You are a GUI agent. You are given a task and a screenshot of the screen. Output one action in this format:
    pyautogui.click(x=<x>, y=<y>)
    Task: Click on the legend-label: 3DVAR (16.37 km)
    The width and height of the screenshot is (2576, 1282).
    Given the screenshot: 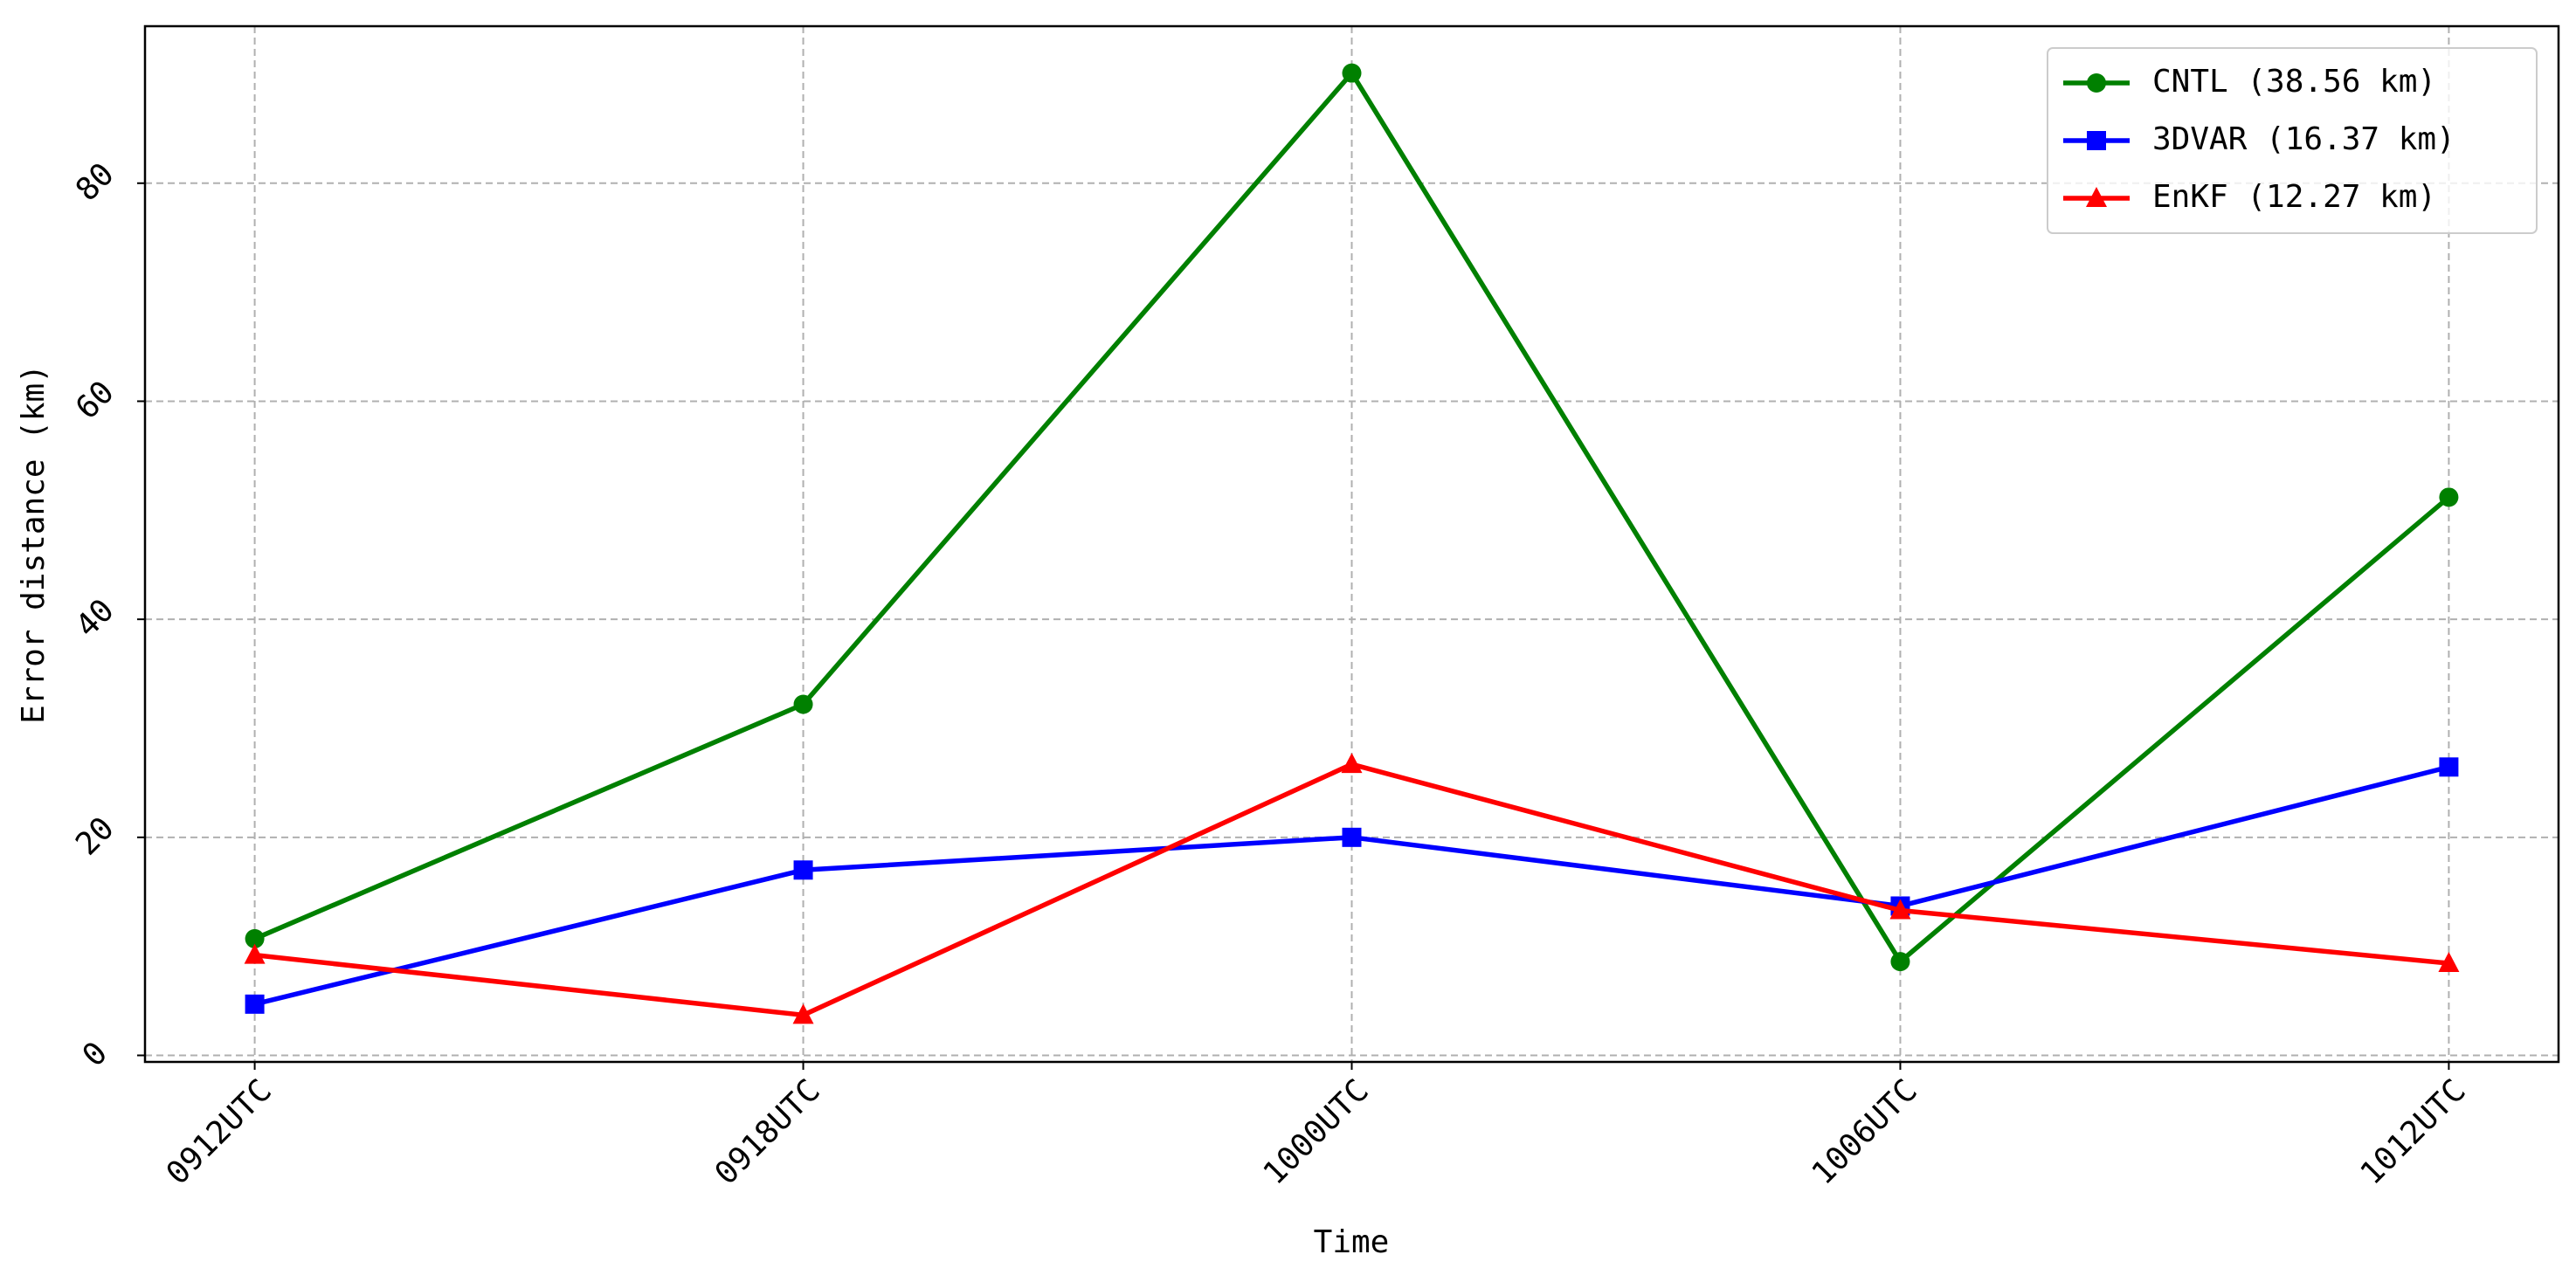 What is the action you would take?
    pyautogui.click(x=2303, y=139)
    